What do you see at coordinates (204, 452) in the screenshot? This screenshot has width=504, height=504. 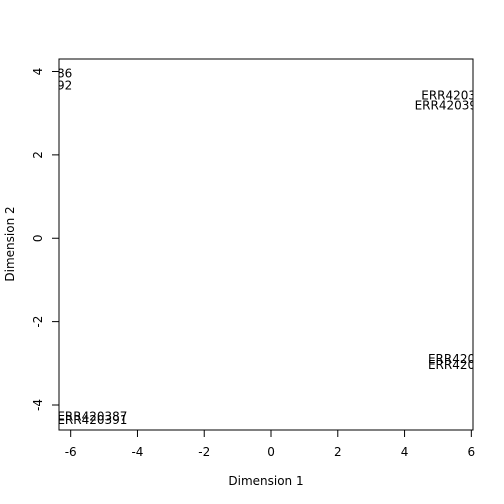 I see `x-tick-label: -2` at bounding box center [204, 452].